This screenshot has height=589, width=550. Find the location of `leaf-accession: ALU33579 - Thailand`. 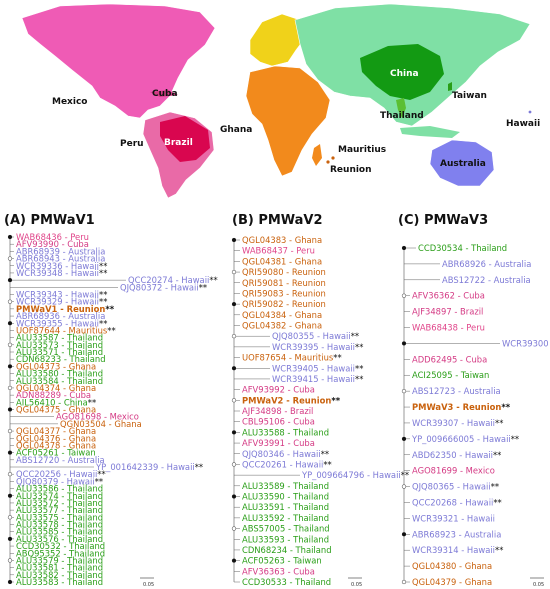

leaf-accession: ALU33579 - Thailand is located at coordinates (59, 560).